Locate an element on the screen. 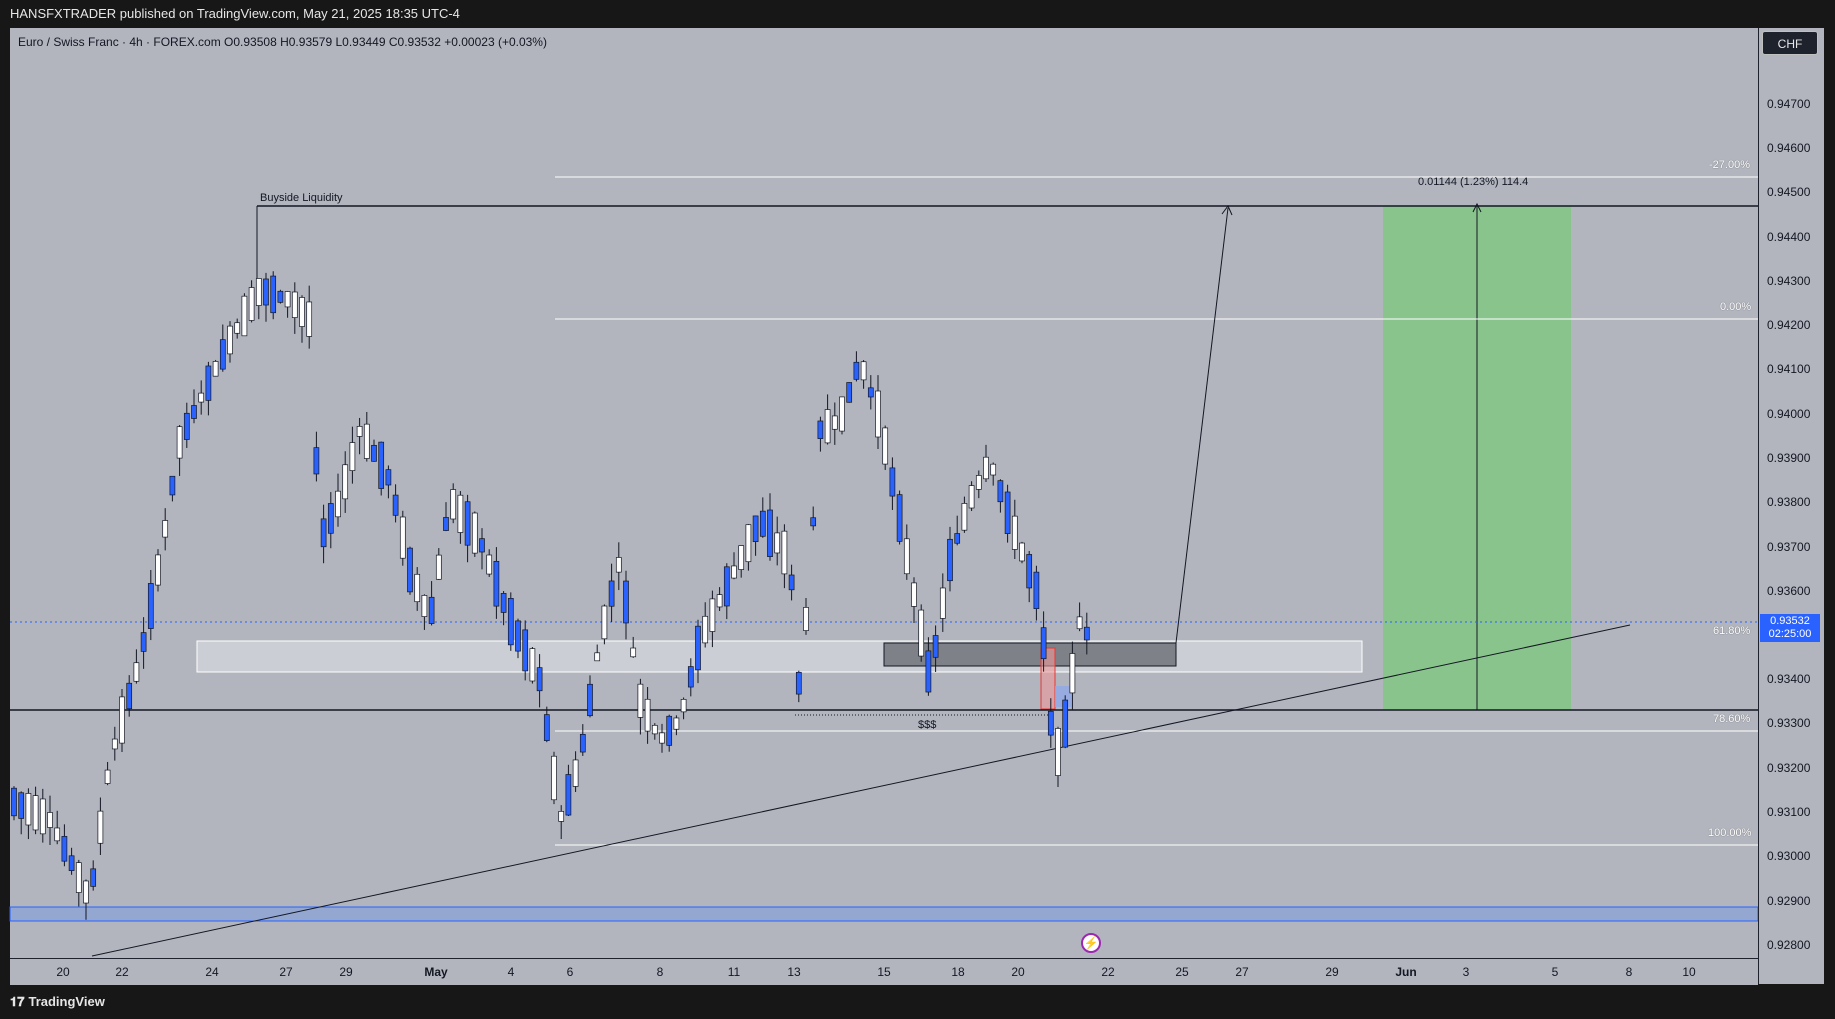 This screenshot has height=1019, width=1835. price-label: 0.94600 is located at coordinates (1789, 148).